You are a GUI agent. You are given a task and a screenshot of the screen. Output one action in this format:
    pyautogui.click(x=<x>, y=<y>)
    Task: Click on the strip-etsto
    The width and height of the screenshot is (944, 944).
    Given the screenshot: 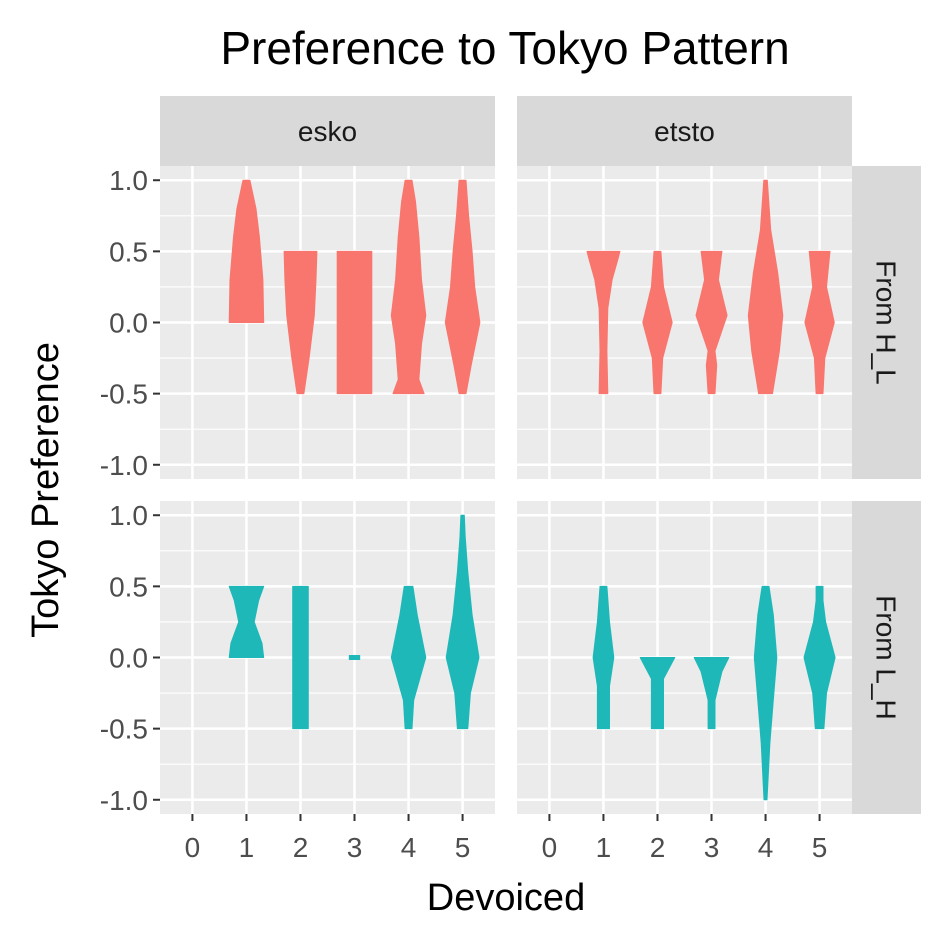 What is the action you would take?
    pyautogui.click(x=684, y=131)
    